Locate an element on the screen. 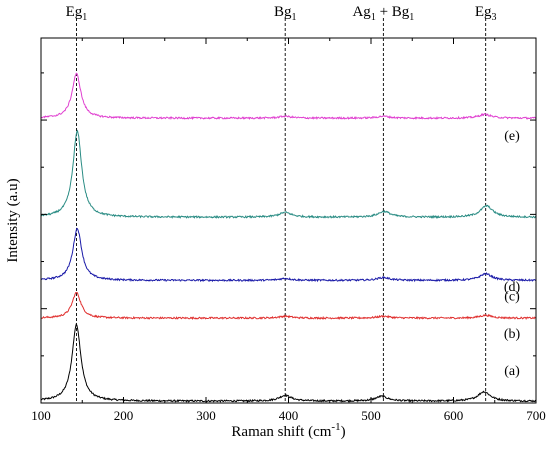 The height and width of the screenshot is (469, 550). peak-marker-label: Eg3 is located at coordinates (486, 13).